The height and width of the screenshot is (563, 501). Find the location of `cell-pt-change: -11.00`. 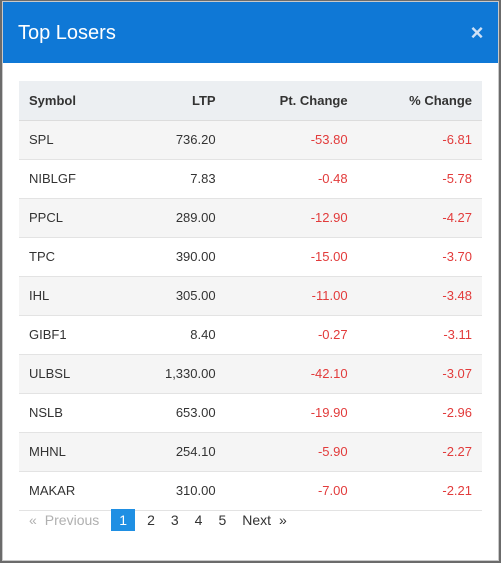

cell-pt-change: -11.00 is located at coordinates (329, 295).